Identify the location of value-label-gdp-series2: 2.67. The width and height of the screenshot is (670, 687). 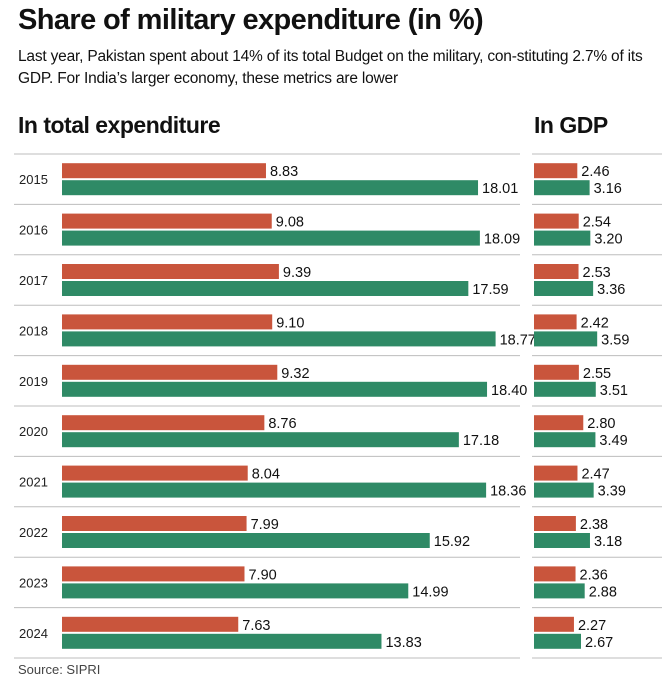
(599, 643).